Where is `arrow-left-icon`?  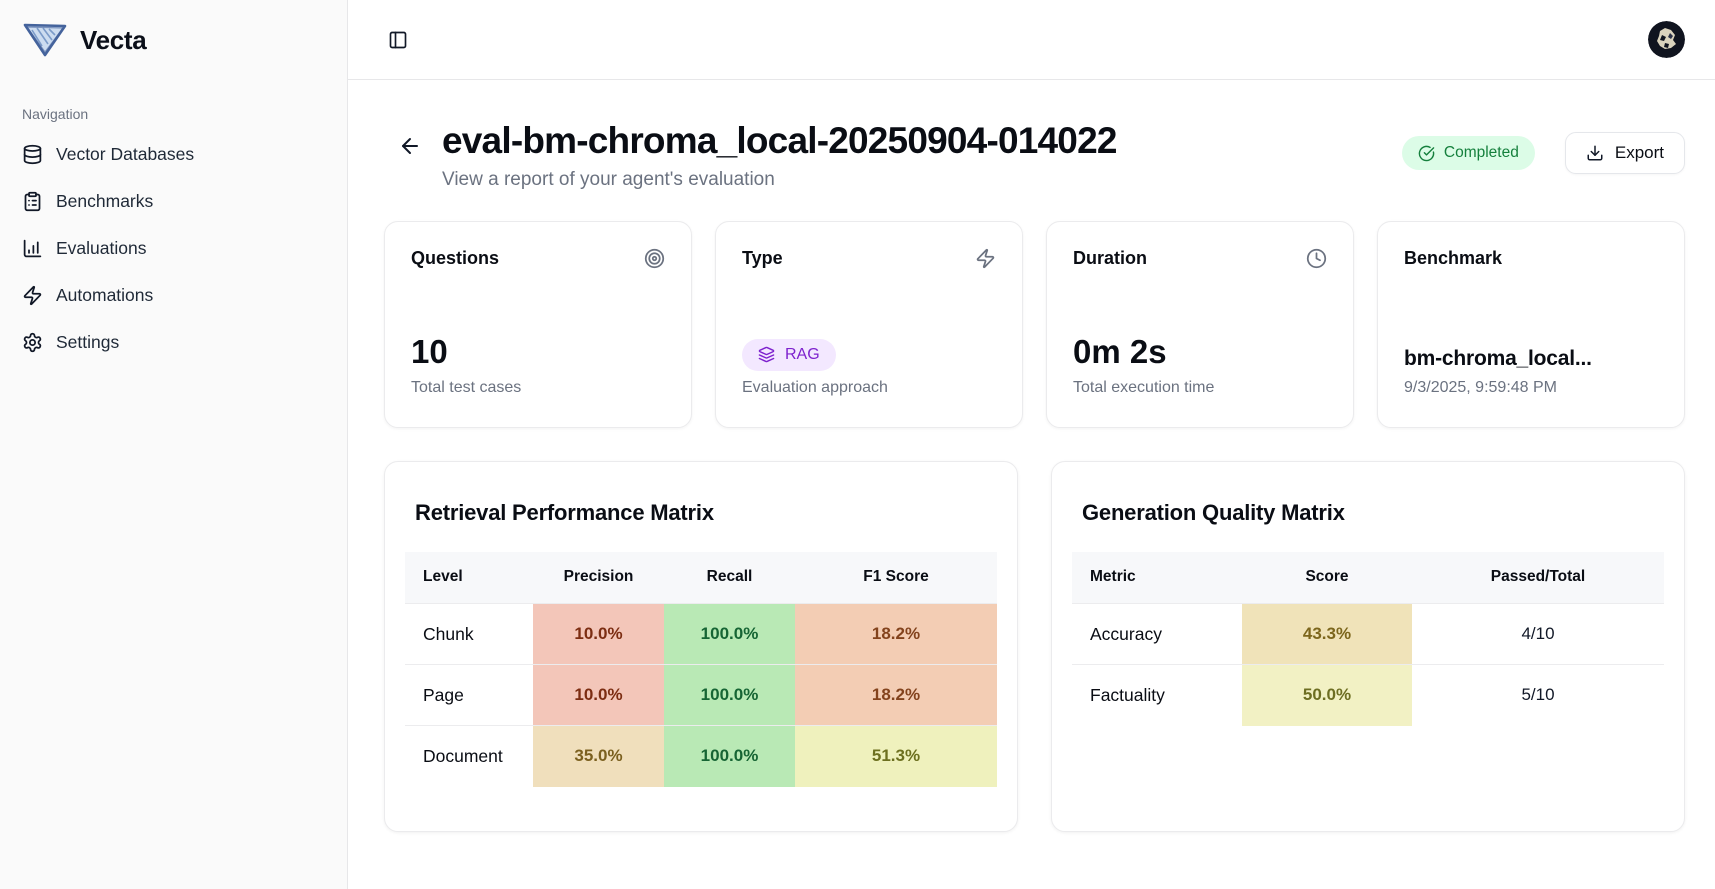
arrow-left-icon is located at coordinates (410, 146).